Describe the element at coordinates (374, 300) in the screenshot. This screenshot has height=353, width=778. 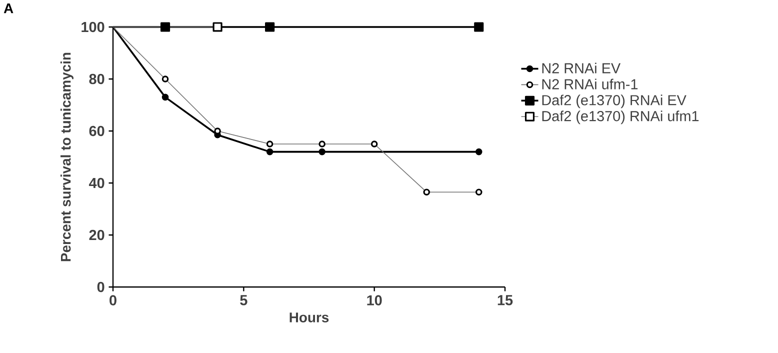
I see `x-tick-label: 10` at that location.